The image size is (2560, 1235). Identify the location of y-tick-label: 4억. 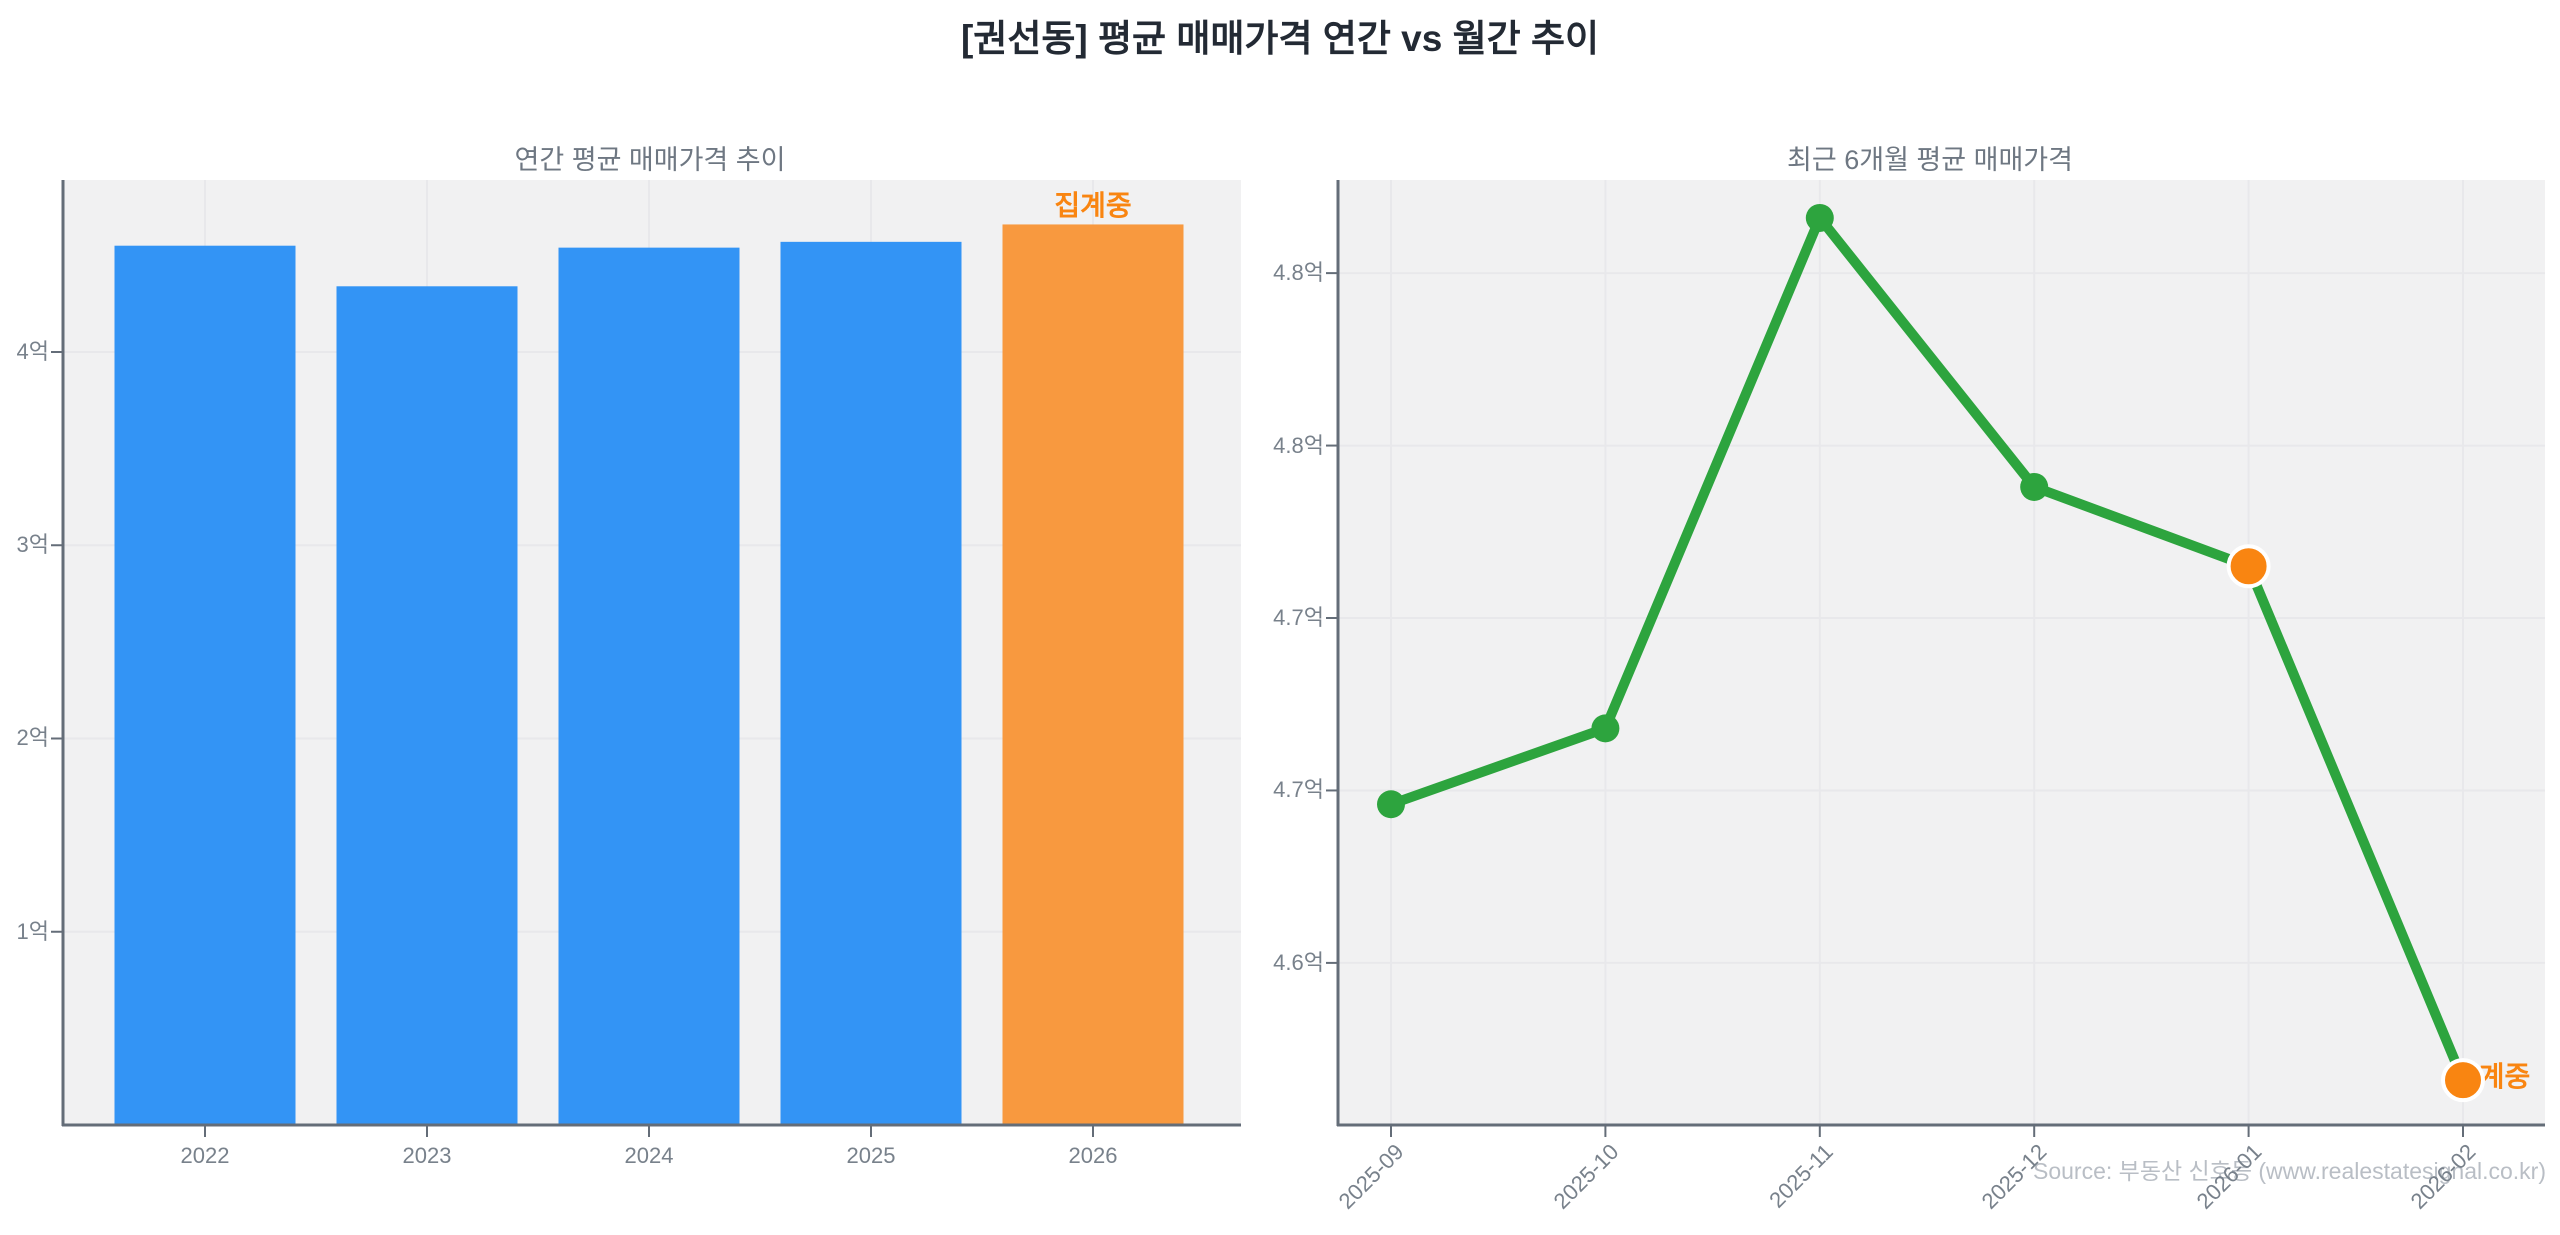
(32, 351).